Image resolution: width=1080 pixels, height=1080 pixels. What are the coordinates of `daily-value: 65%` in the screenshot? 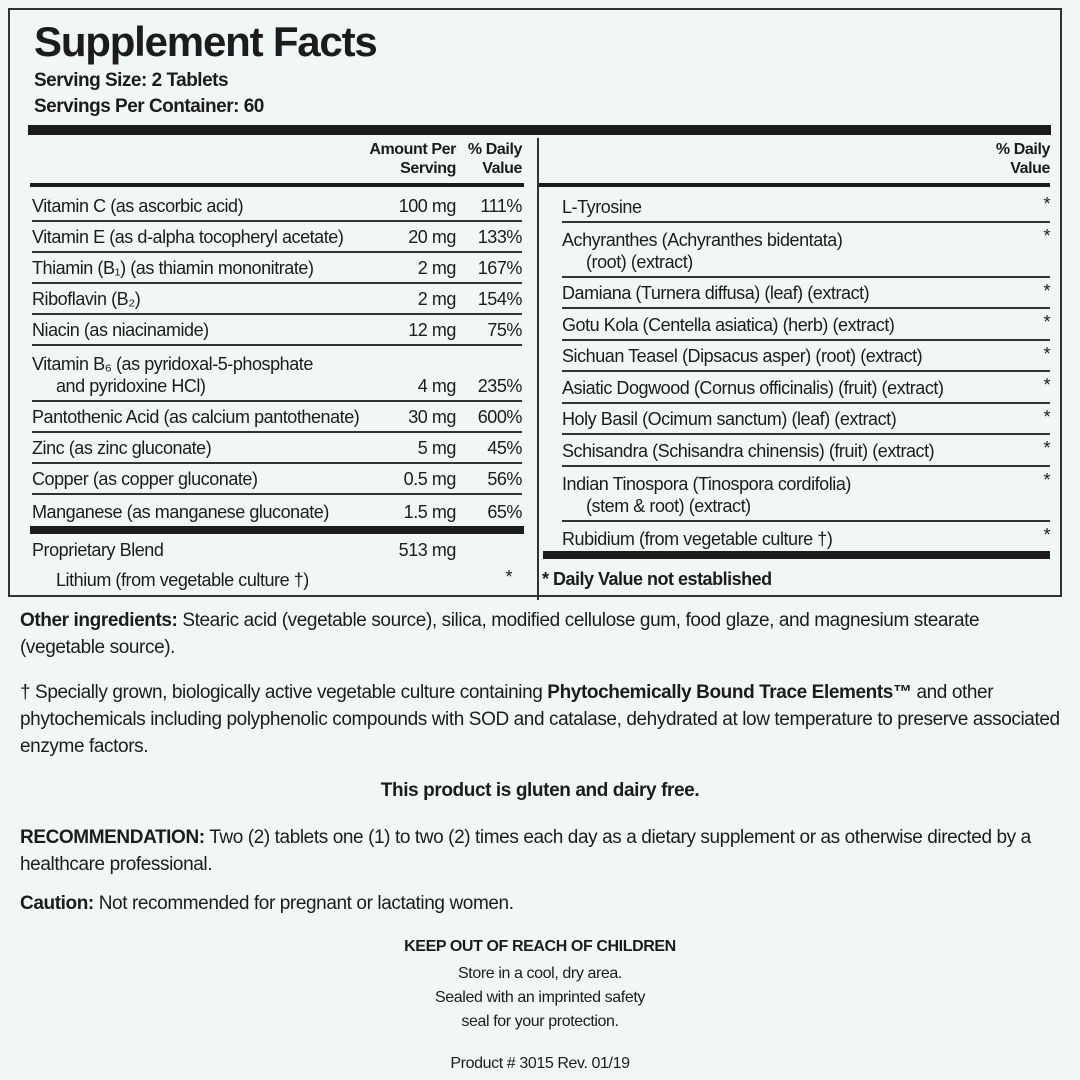 It's located at (504, 512).